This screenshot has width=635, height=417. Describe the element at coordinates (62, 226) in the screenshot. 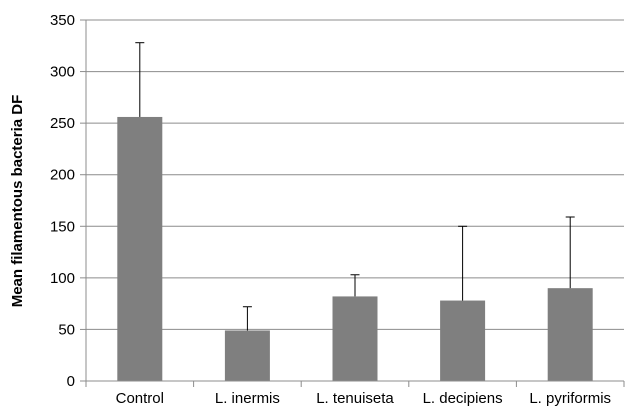

I see `y-tick-label: 150` at that location.